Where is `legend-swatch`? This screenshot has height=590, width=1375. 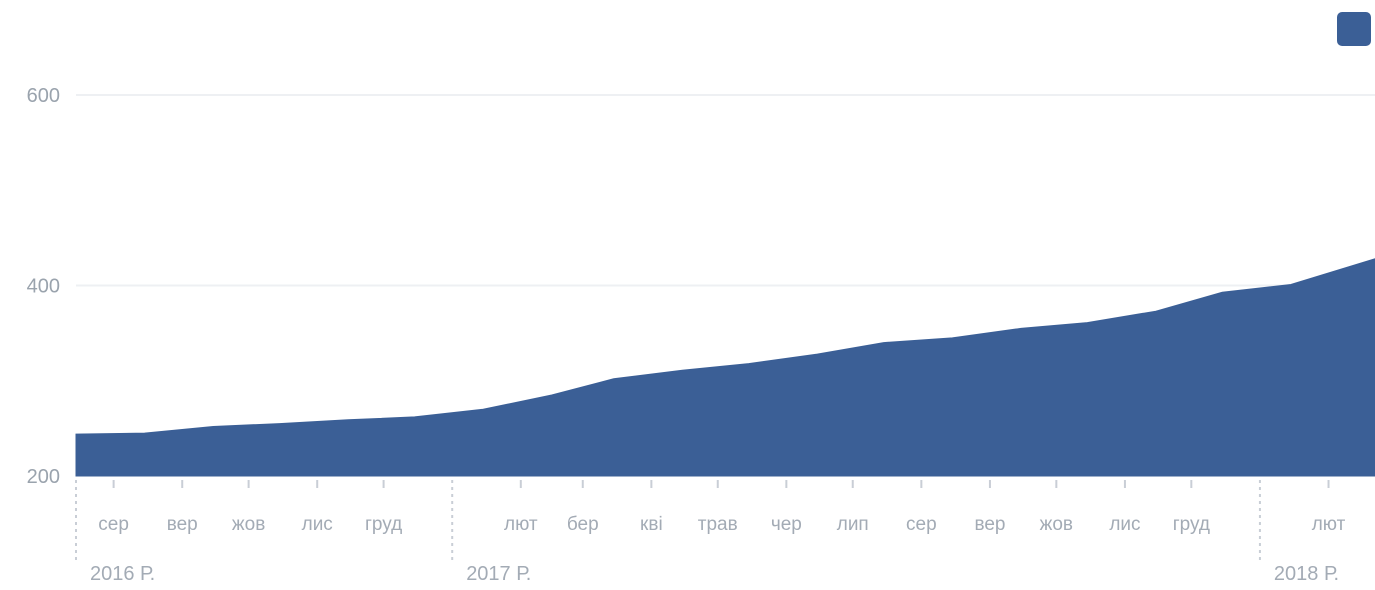 legend-swatch is located at coordinates (1354, 29).